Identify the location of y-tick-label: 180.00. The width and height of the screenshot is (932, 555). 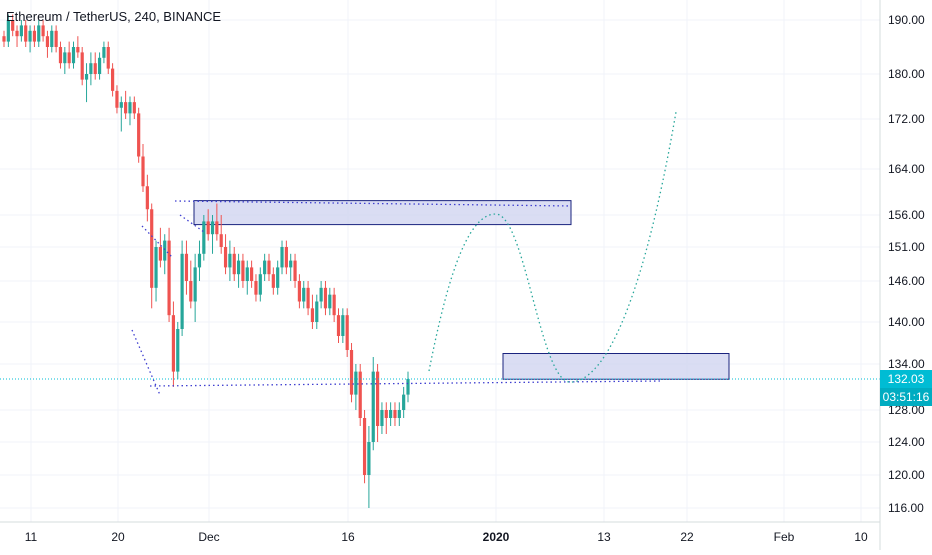
(906, 74).